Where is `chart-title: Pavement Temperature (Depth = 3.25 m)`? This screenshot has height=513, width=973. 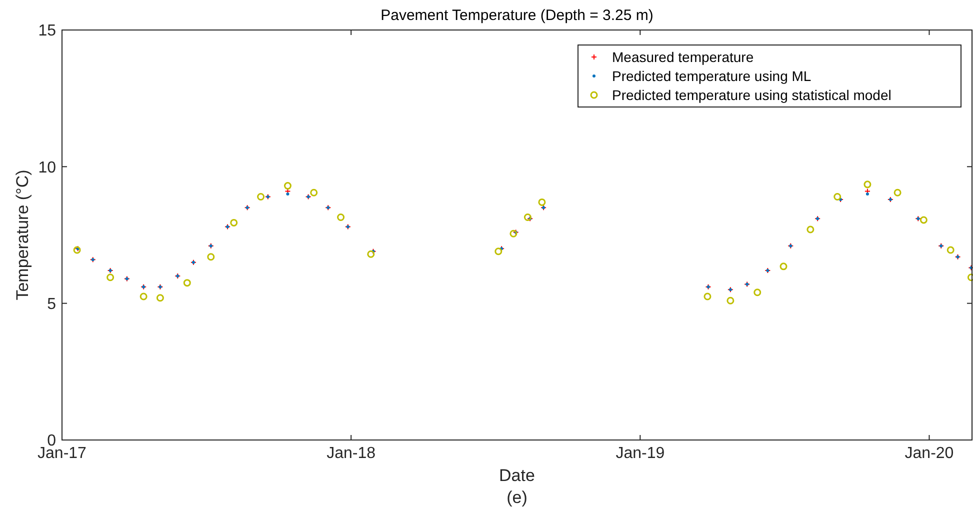 chart-title: Pavement Temperature (Depth = 3.25 m) is located at coordinates (517, 15).